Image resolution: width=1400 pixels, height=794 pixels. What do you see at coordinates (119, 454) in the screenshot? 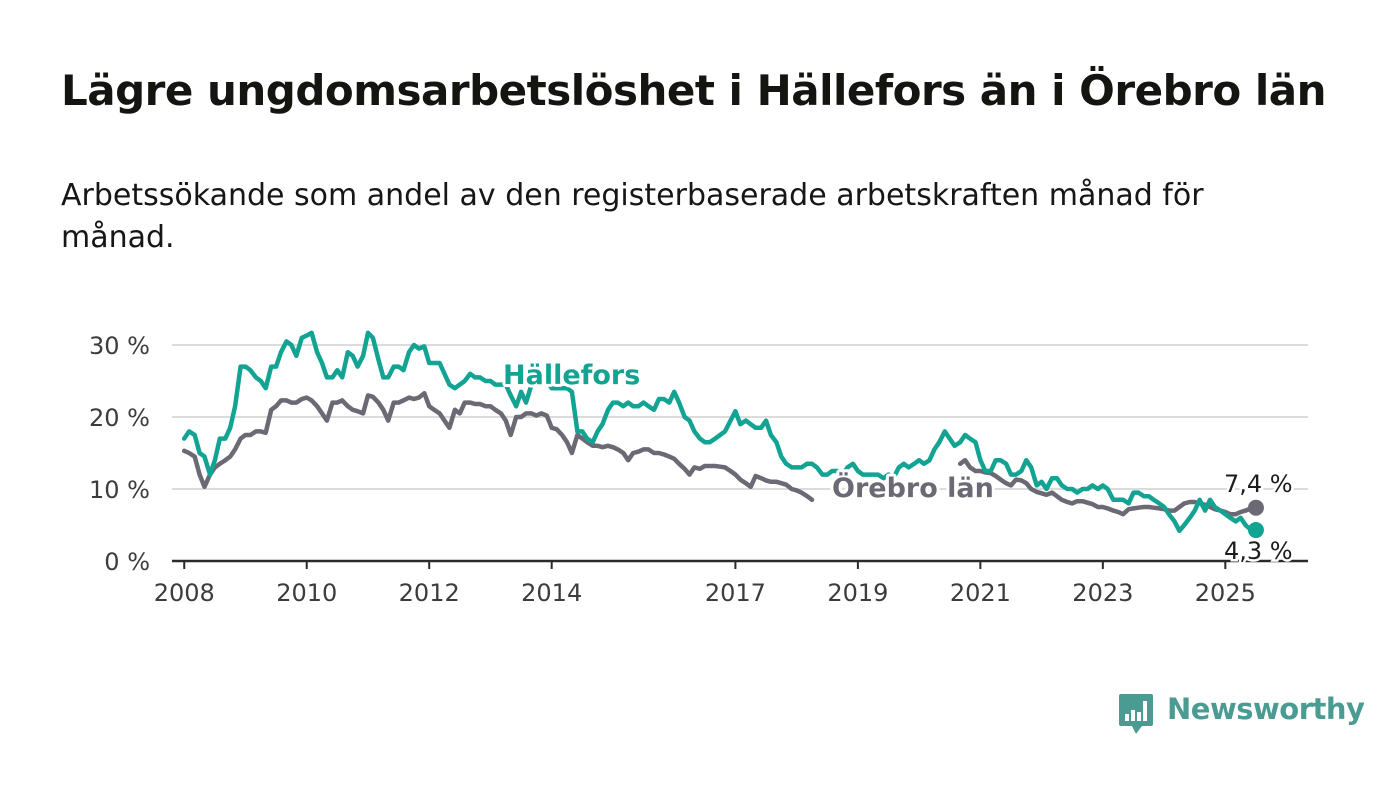
I see `y-axis: 0 % 10 % 20 % 30 %` at bounding box center [119, 454].